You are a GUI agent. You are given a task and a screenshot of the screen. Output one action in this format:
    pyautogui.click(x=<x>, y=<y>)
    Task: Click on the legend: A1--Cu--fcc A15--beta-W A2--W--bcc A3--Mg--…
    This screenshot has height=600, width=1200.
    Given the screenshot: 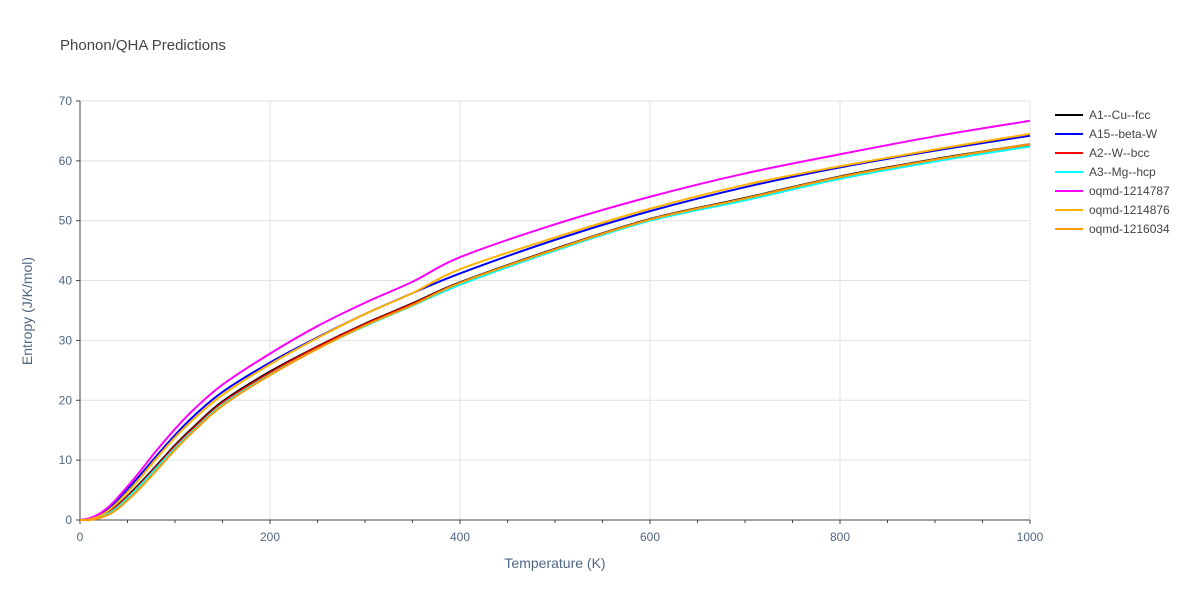 What is the action you would take?
    pyautogui.click(x=1112, y=172)
    